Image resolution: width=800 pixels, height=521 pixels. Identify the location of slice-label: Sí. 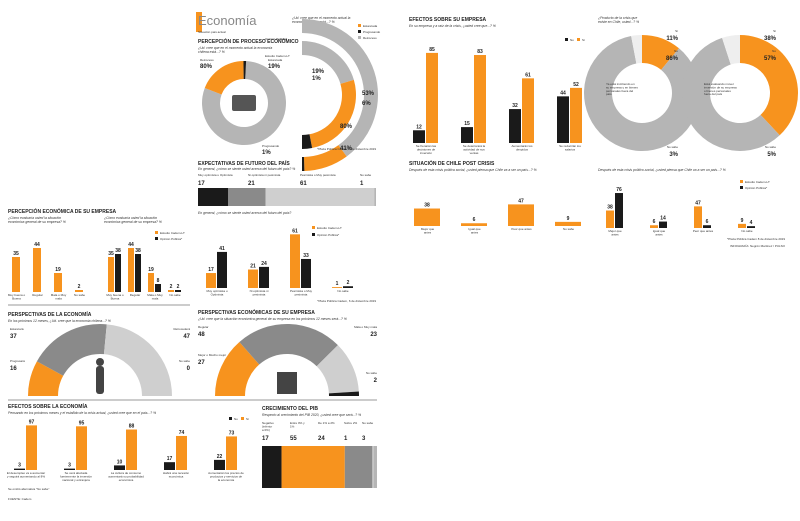
(676, 31).